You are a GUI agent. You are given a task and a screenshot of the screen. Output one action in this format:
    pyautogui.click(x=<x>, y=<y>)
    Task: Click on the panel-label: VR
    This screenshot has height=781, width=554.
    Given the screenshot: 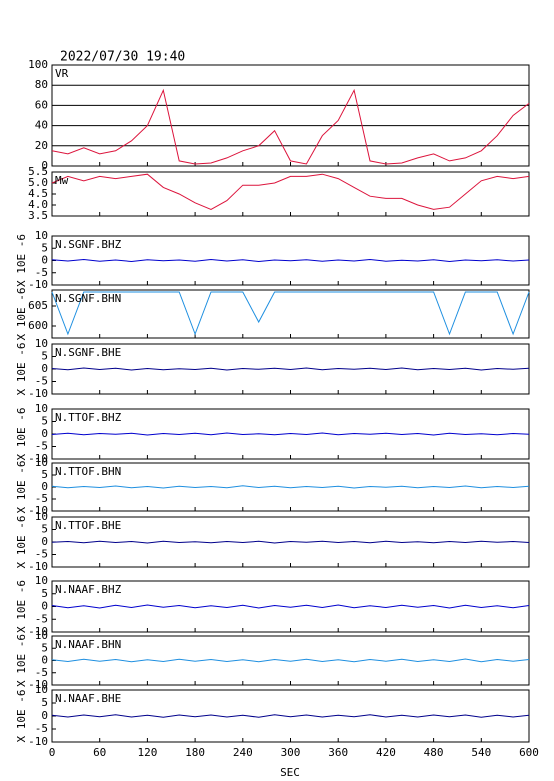 What is the action you would take?
    pyautogui.click(x=62, y=73)
    